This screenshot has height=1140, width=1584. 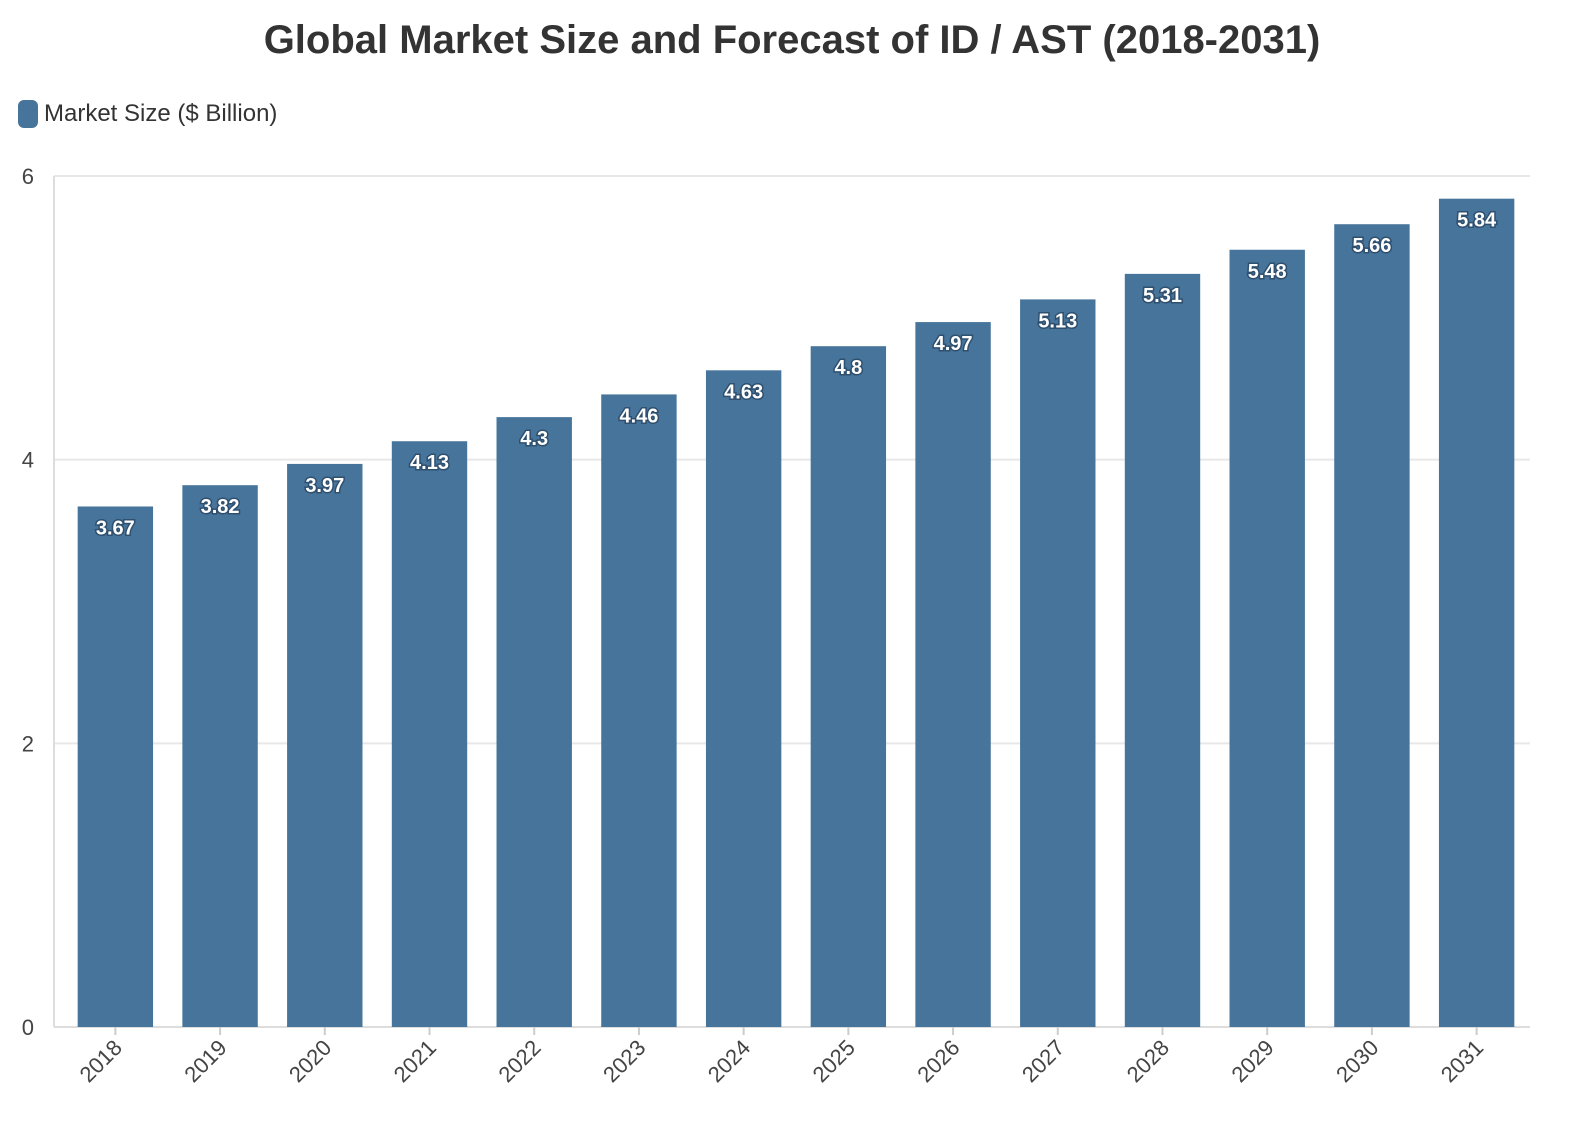 What do you see at coordinates (848, 686) in the screenshot?
I see `bar-2025` at bounding box center [848, 686].